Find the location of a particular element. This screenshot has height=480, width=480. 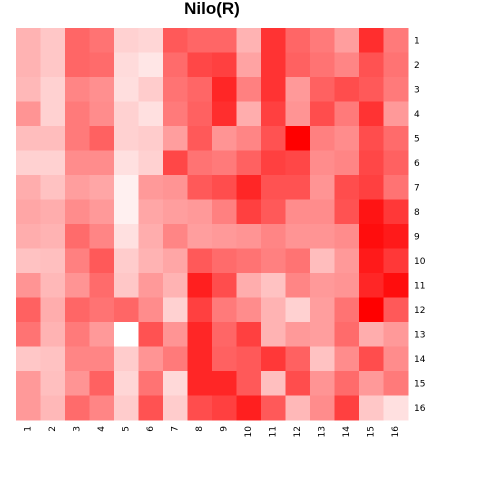

heatmap-cell-r14-c4 is located at coordinates (102, 359).